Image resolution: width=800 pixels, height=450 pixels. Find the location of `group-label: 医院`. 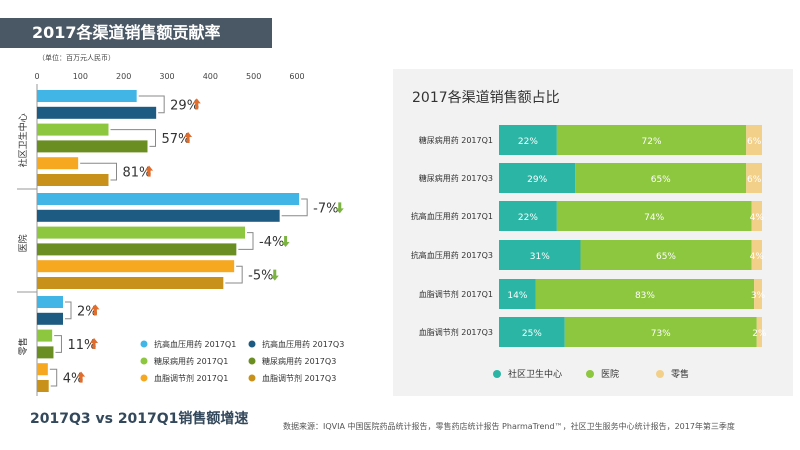

group-label: 医院 is located at coordinates (23, 243).